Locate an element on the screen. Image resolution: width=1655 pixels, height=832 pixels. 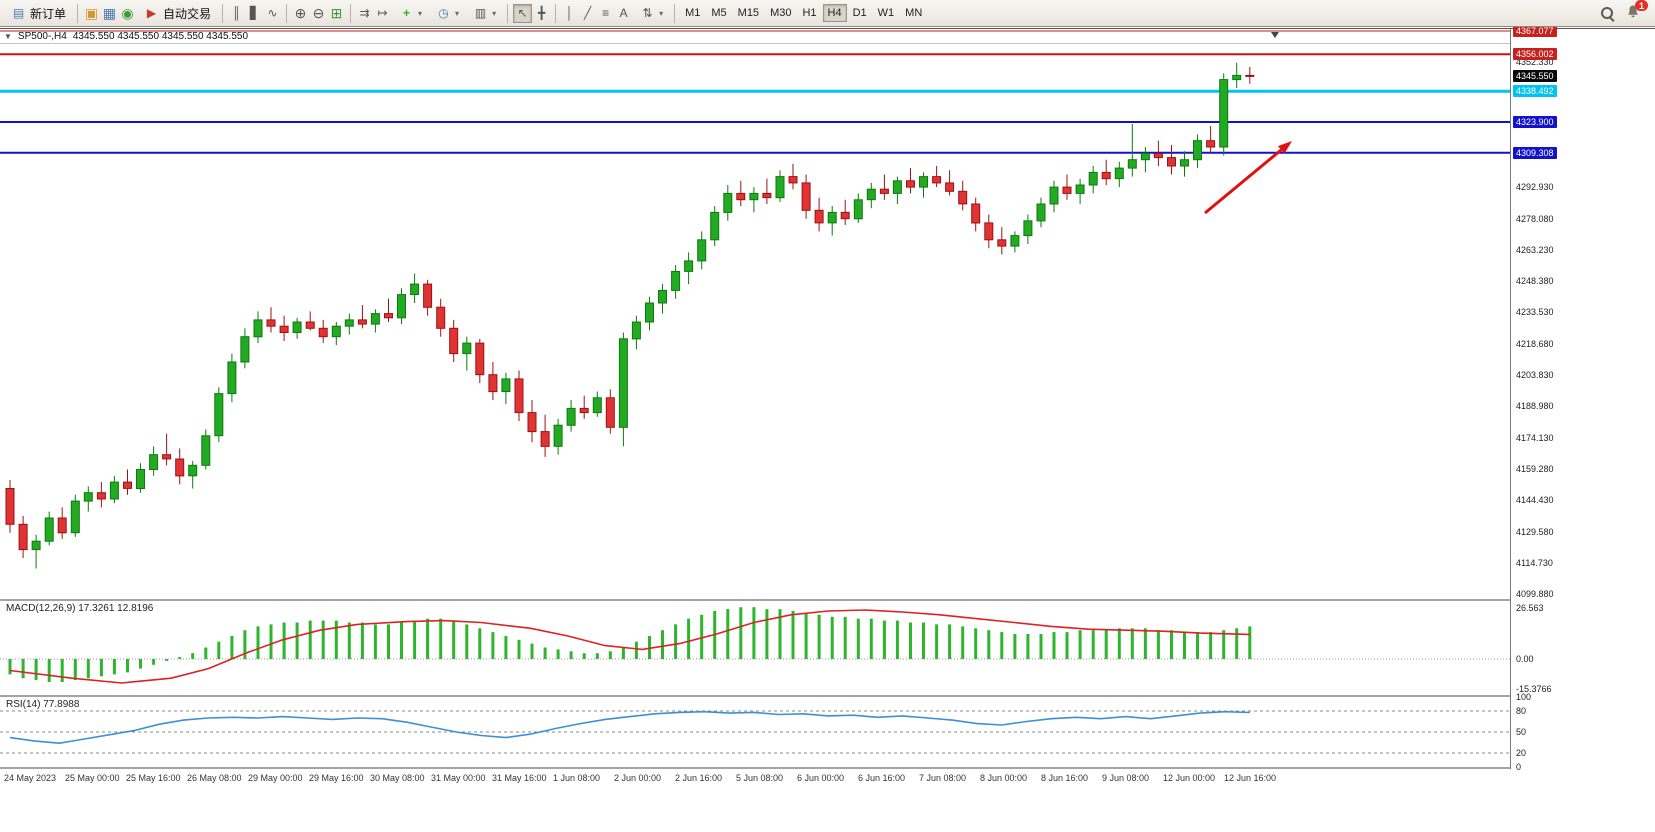
timeframe-h4: H4 is located at coordinates (834, 13).